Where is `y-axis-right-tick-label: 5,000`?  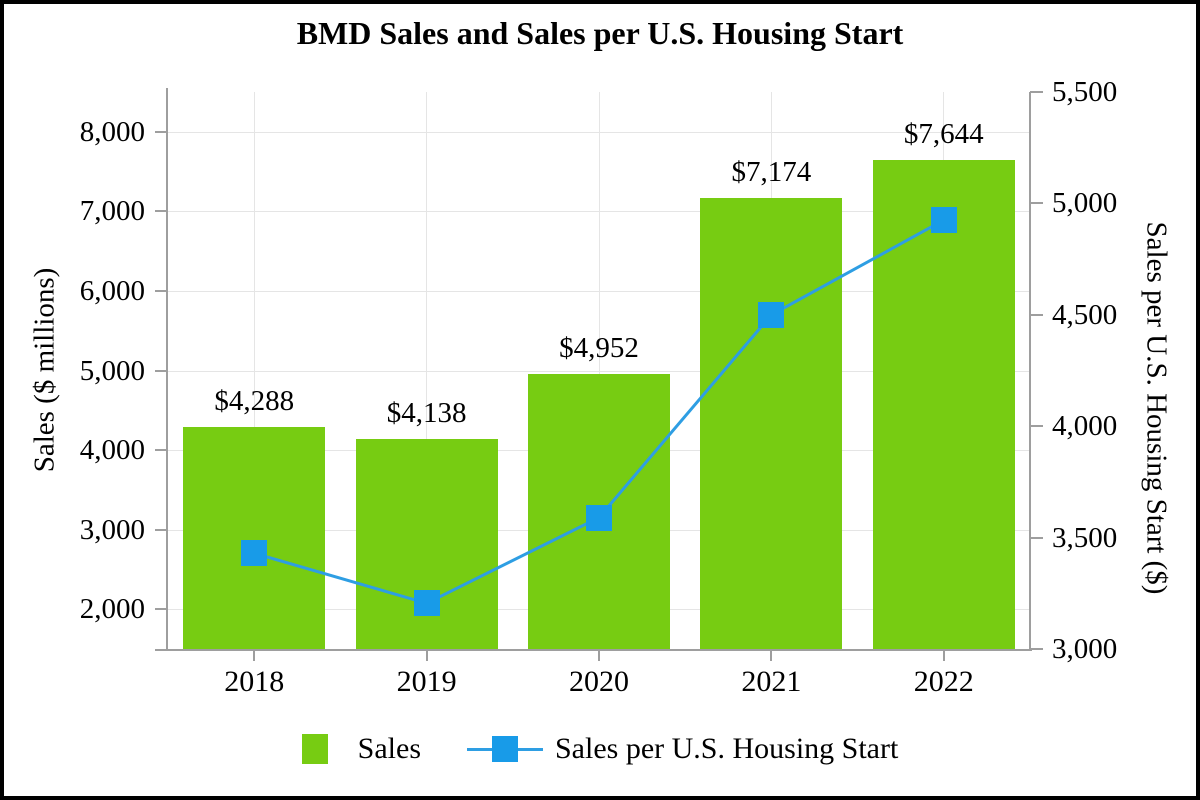 y-axis-right-tick-label: 5,000 is located at coordinates (1085, 203).